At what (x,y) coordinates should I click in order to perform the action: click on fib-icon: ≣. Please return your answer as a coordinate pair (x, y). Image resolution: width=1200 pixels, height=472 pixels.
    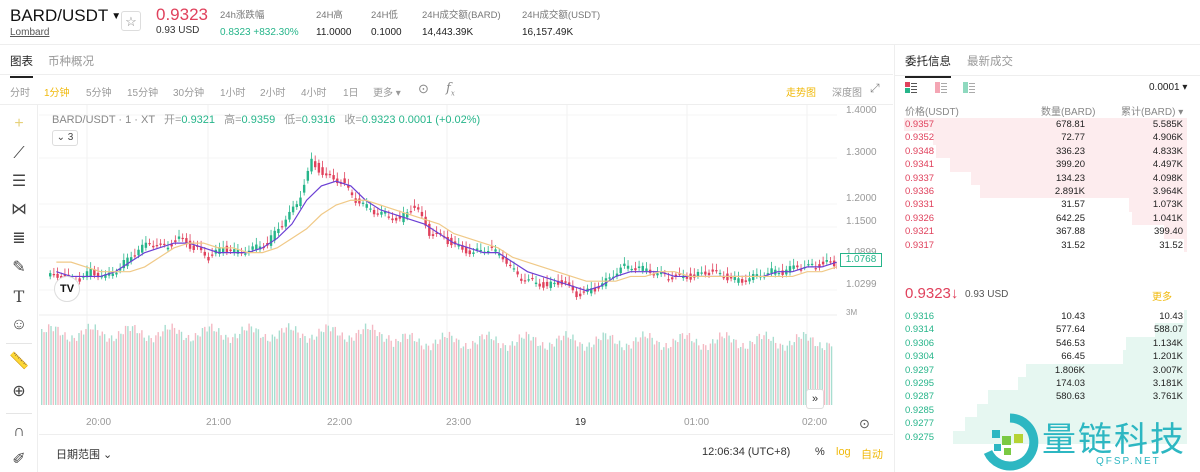
    Looking at the image, I should click on (19, 238).